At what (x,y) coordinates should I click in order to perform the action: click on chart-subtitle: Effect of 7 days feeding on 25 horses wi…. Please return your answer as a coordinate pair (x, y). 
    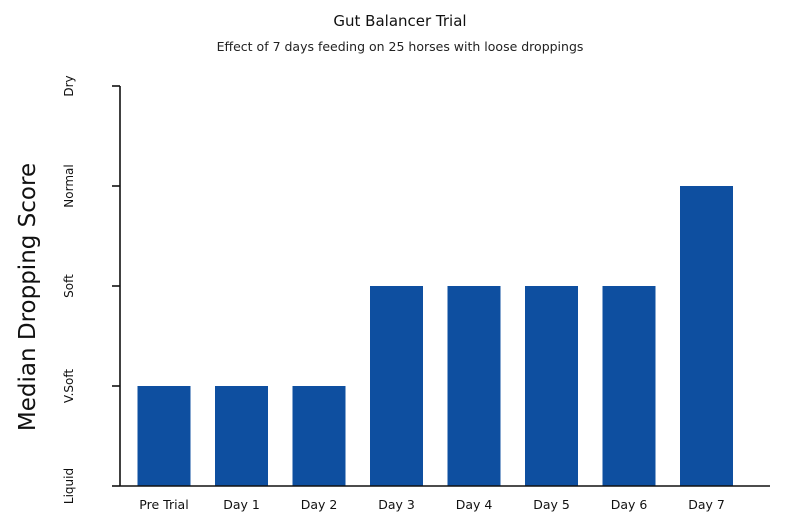
    Looking at the image, I should click on (400, 46).